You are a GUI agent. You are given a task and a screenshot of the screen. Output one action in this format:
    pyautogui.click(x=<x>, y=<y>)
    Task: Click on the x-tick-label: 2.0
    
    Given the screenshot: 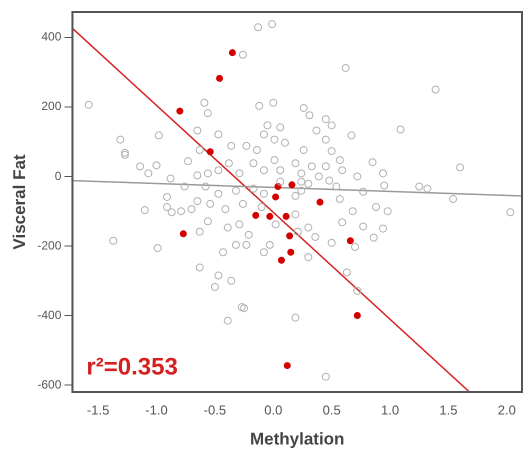 What is the action you would take?
    pyautogui.click(x=507, y=410)
    